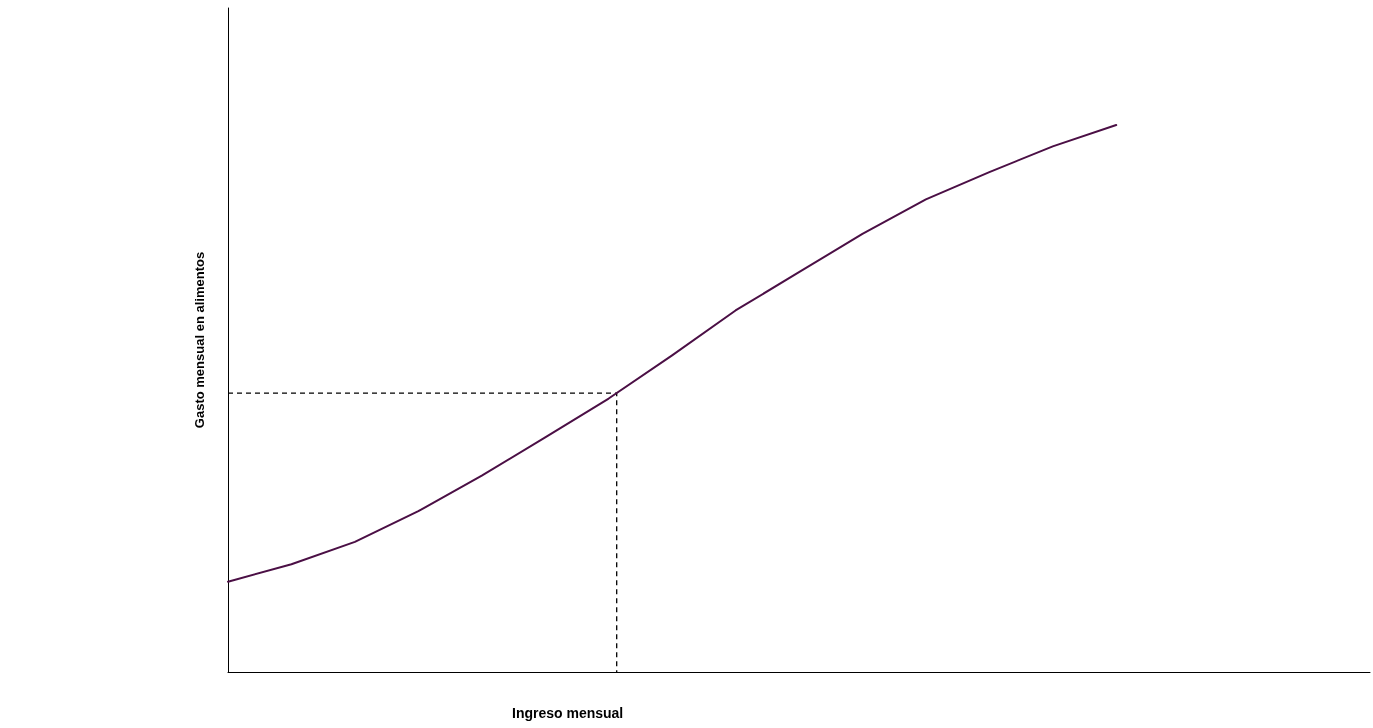 Image resolution: width=1373 pixels, height=728 pixels. Describe the element at coordinates (199, 340) in the screenshot. I see `y-axis-title: Gasto mensual en alimentos` at that location.